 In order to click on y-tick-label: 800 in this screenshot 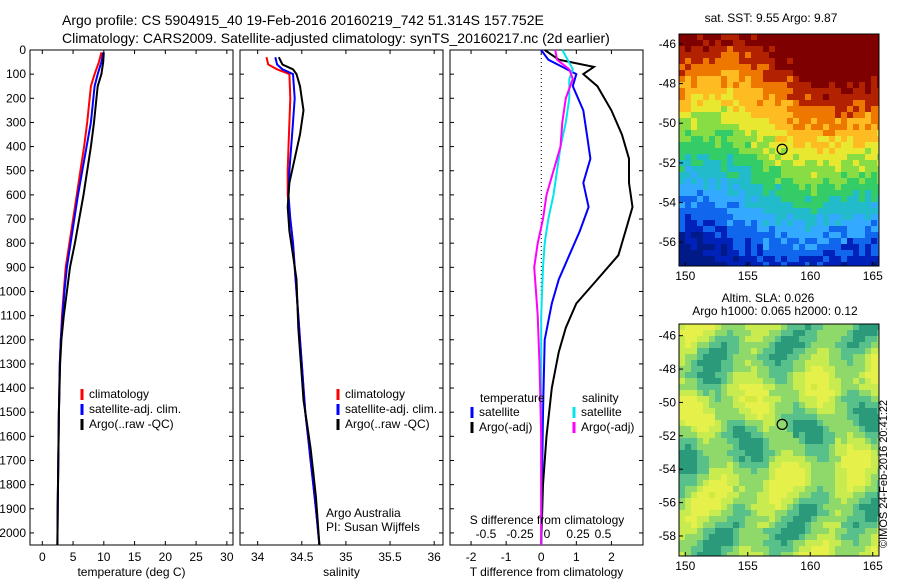, I will do `click(16, 243)`.